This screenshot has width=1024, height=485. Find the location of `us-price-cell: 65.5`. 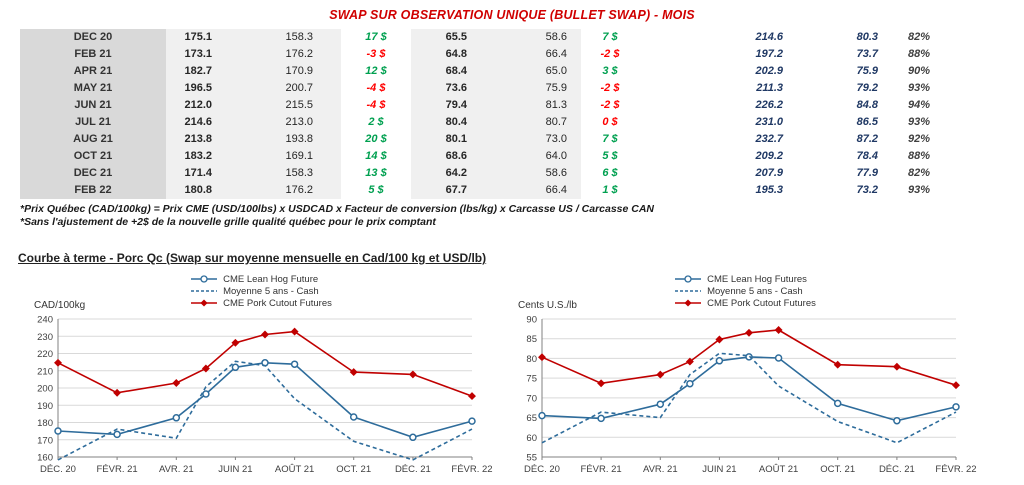

us-price-cell: 65.5 is located at coordinates (441, 37).